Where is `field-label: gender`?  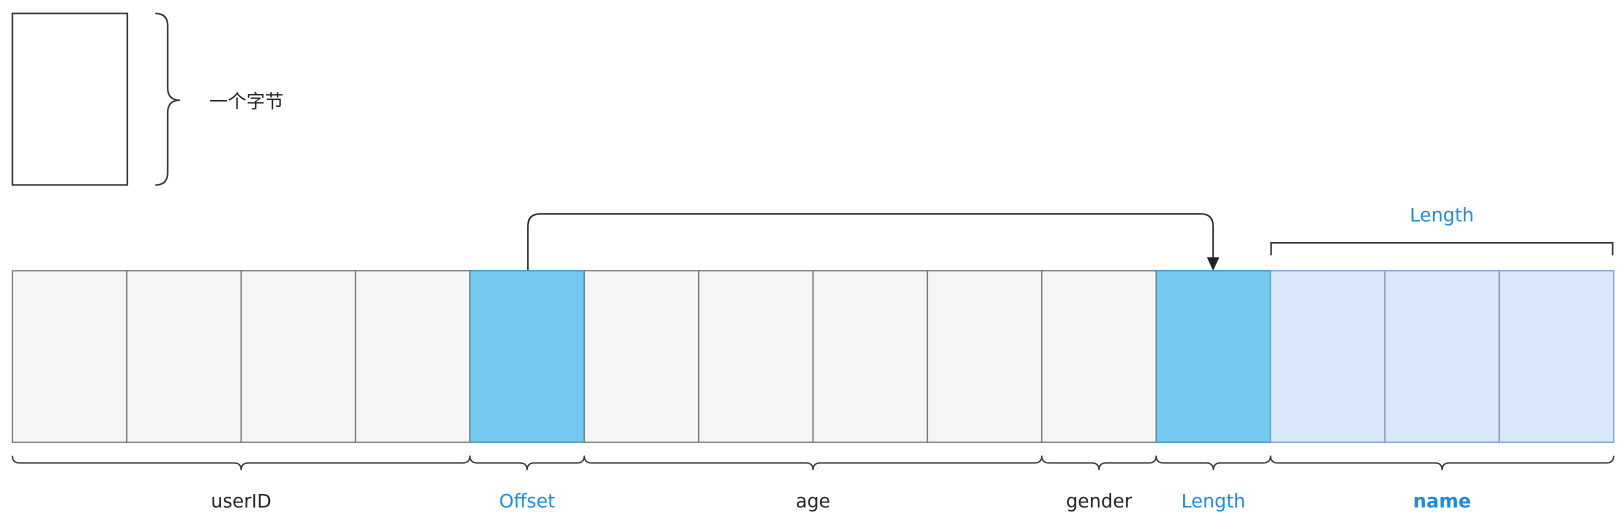 field-label: gender is located at coordinates (1099, 502).